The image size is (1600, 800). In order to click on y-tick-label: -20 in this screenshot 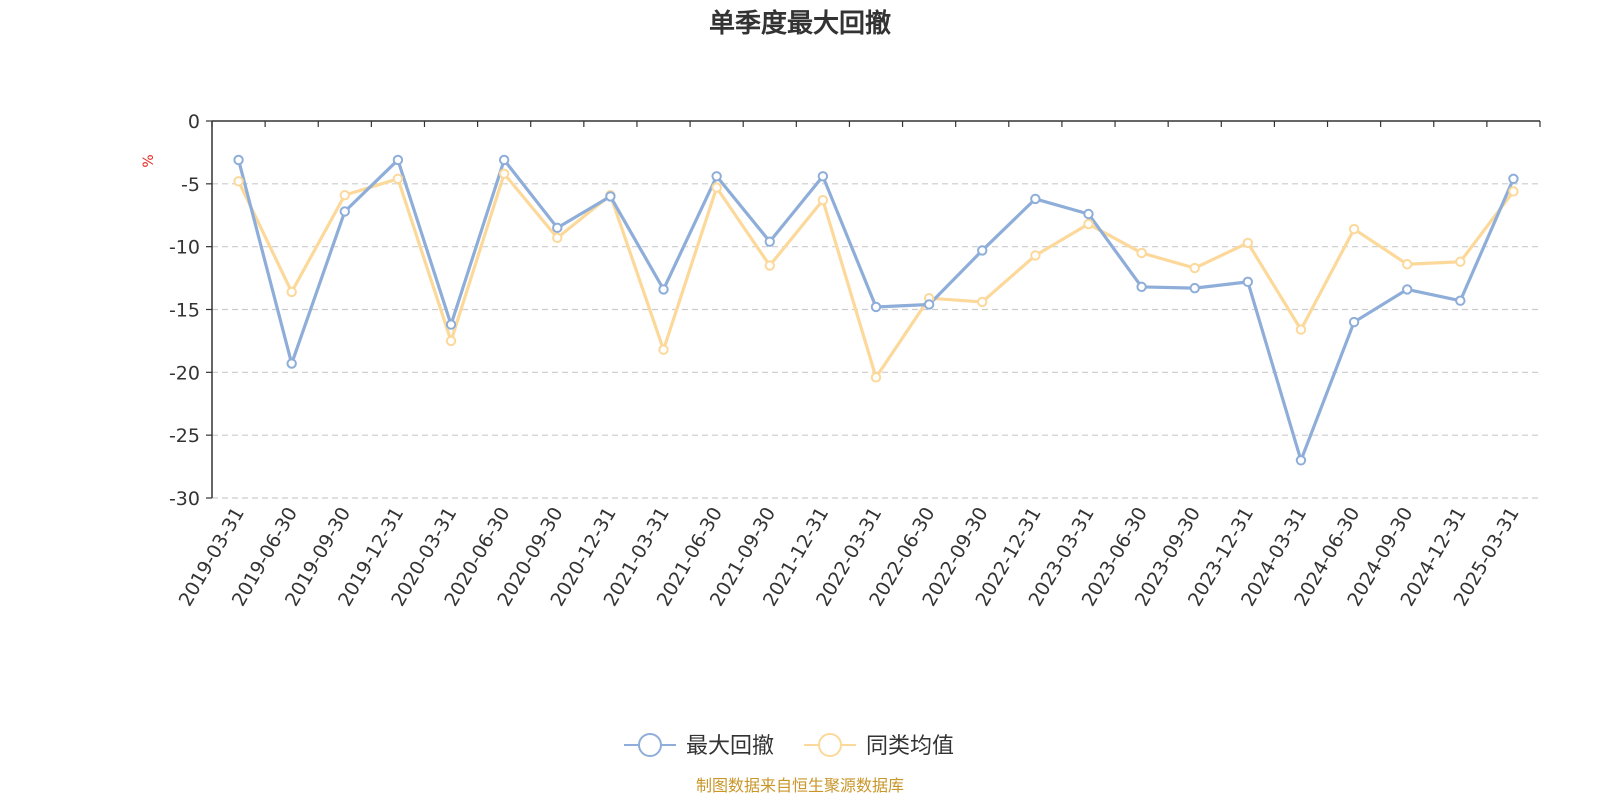, I will do `click(184, 373)`.